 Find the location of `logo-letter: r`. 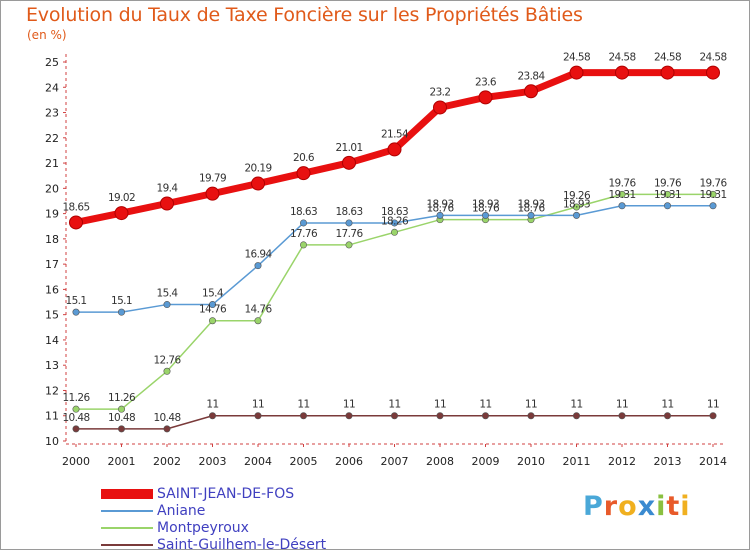

logo-letter: r is located at coordinates (611, 506).